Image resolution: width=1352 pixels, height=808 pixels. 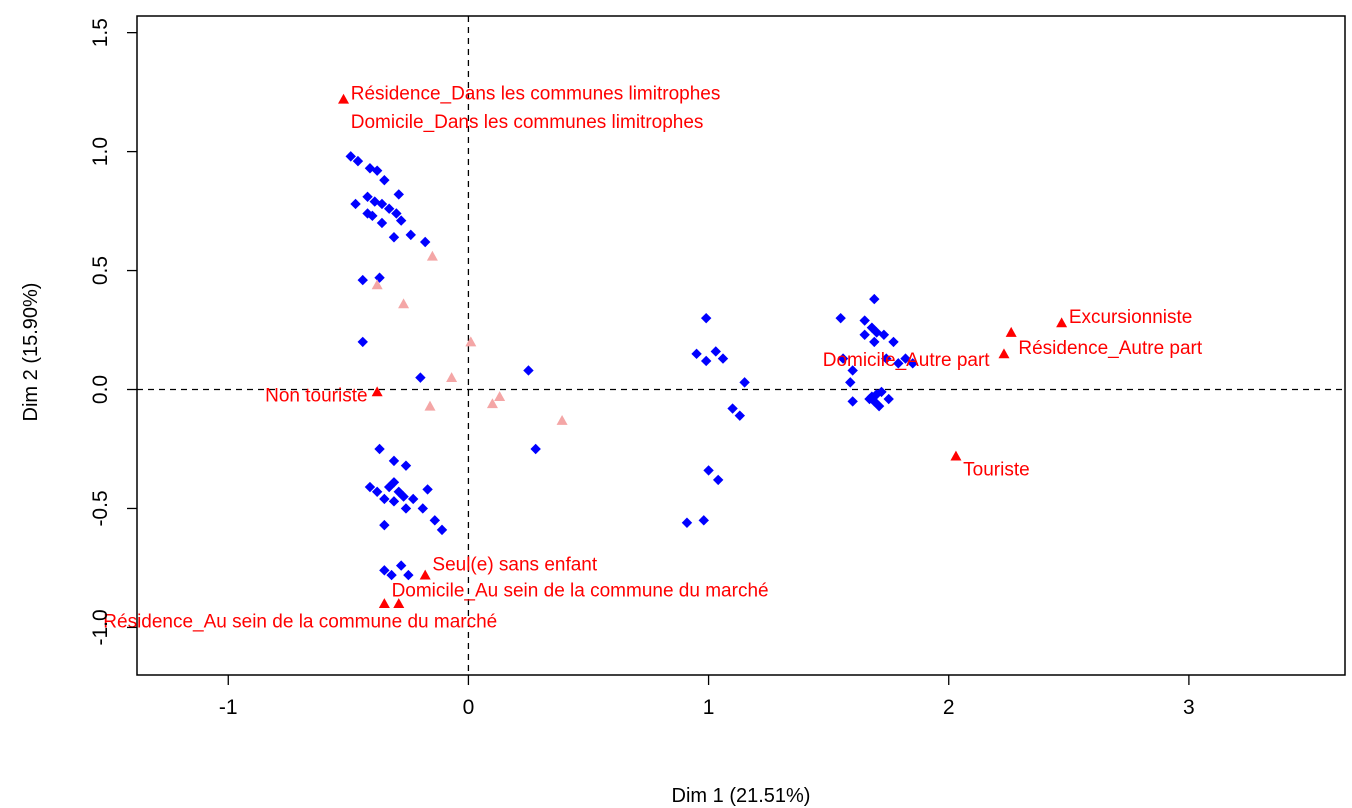 I want to click on x-tick-label: -1, so click(x=228, y=707).